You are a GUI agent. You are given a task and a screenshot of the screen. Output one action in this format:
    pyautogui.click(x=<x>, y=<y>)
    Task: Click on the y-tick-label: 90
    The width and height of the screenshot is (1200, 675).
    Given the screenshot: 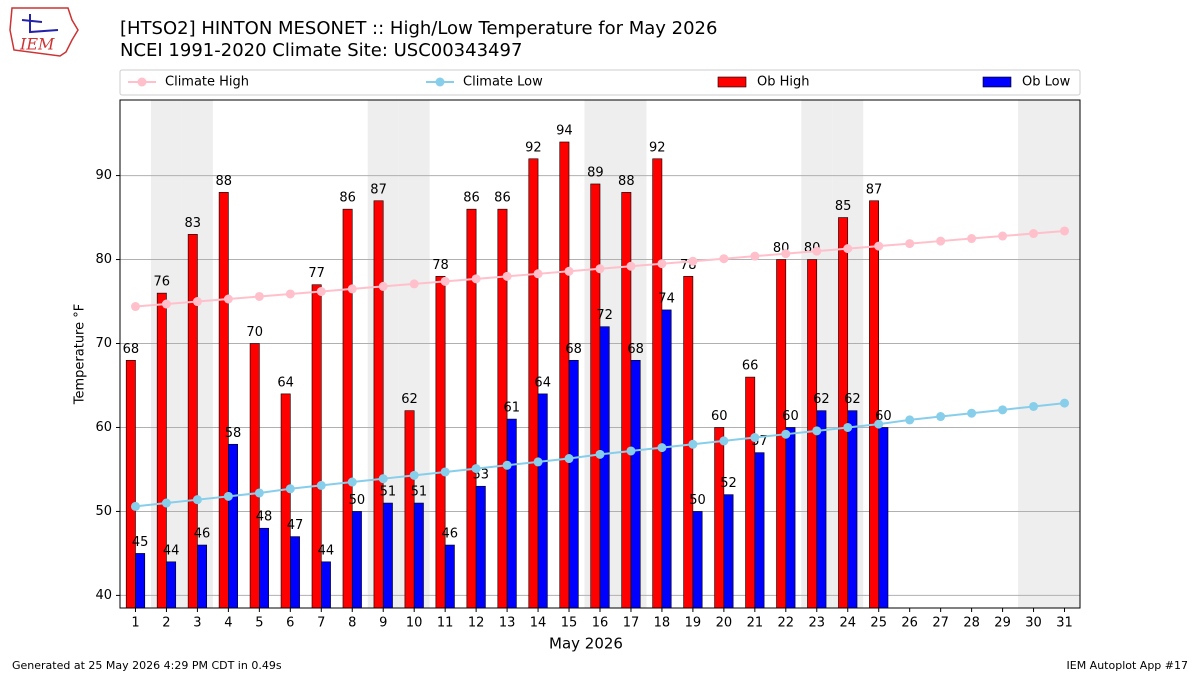 What is the action you would take?
    pyautogui.click(x=103, y=175)
    